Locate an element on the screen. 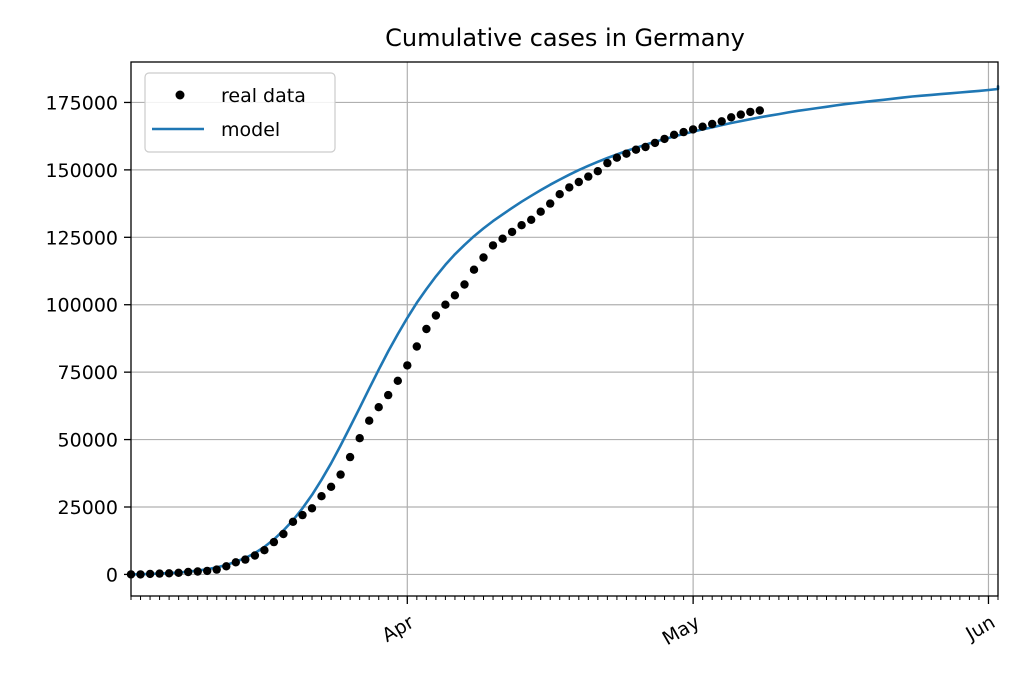 The width and height of the screenshot is (1024, 683). legend-box is located at coordinates (240, 112).